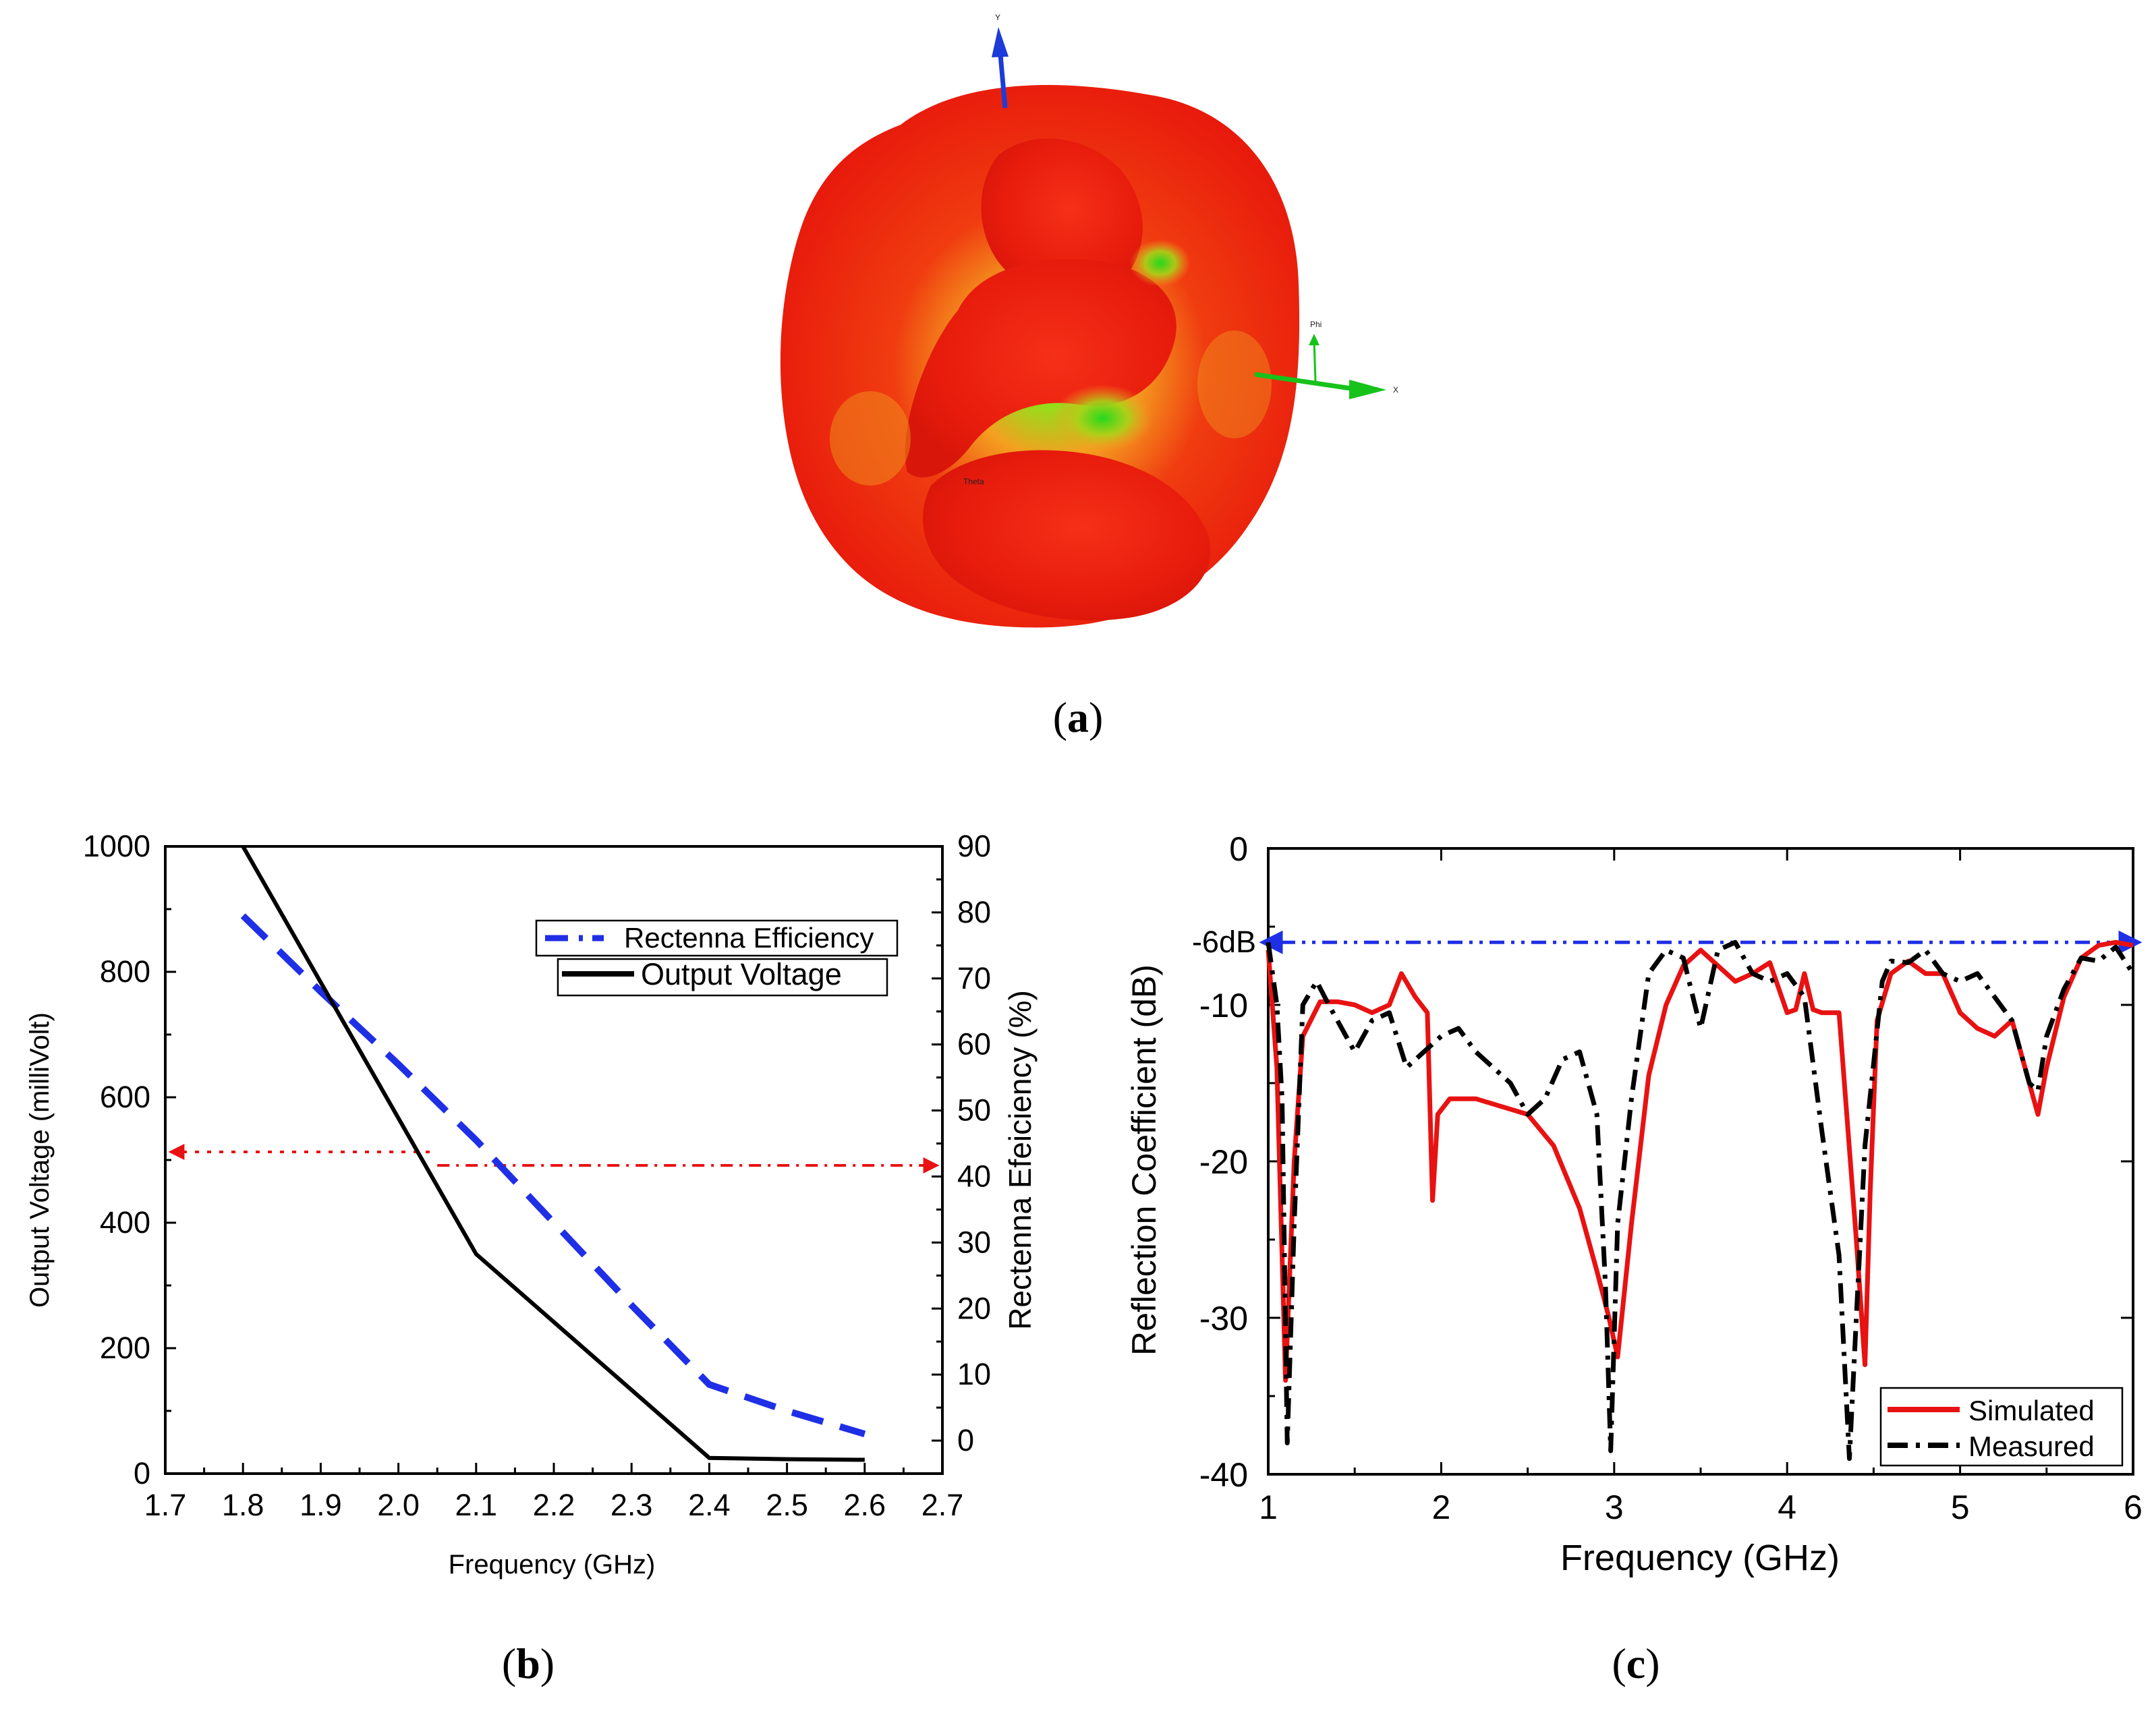  What do you see at coordinates (2001, 1427) in the screenshot?
I see `legend-box-c` at bounding box center [2001, 1427].